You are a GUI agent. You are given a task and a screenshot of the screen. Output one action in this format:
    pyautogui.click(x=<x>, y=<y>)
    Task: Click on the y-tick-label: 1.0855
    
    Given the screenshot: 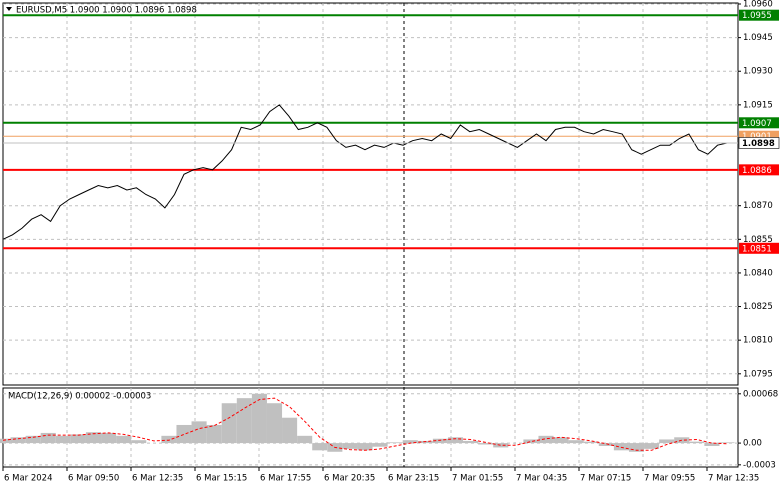 What is the action you would take?
    pyautogui.click(x=758, y=240)
    